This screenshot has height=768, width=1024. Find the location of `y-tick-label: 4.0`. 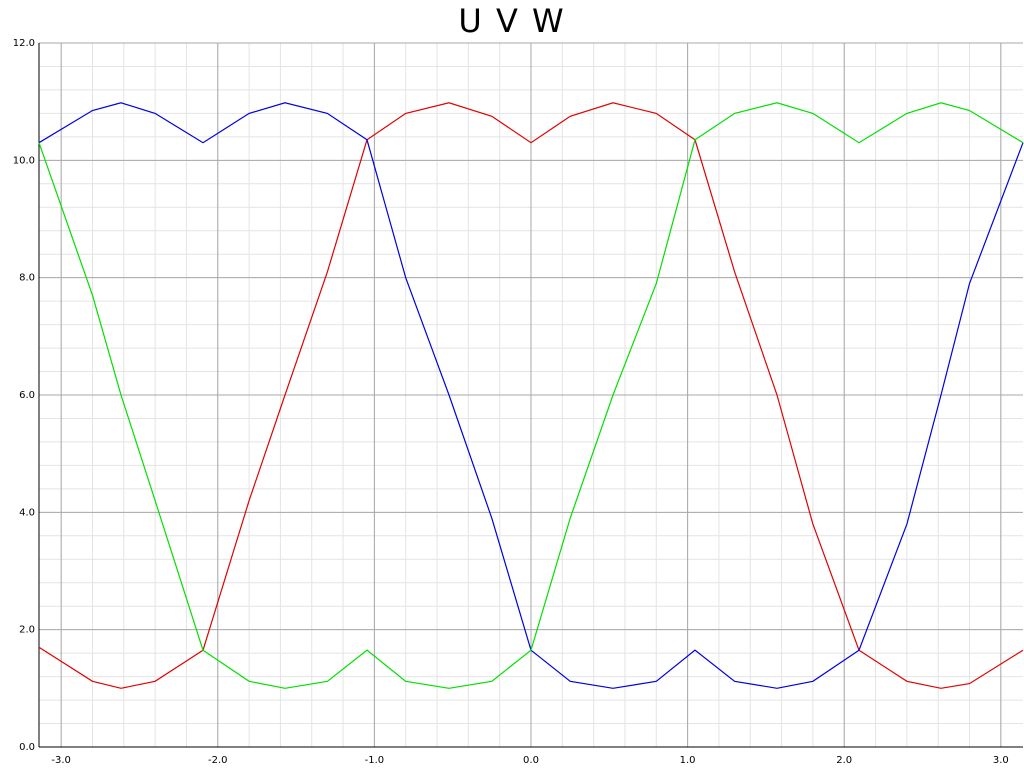

y-tick-label: 4.0 is located at coordinates (27, 512).